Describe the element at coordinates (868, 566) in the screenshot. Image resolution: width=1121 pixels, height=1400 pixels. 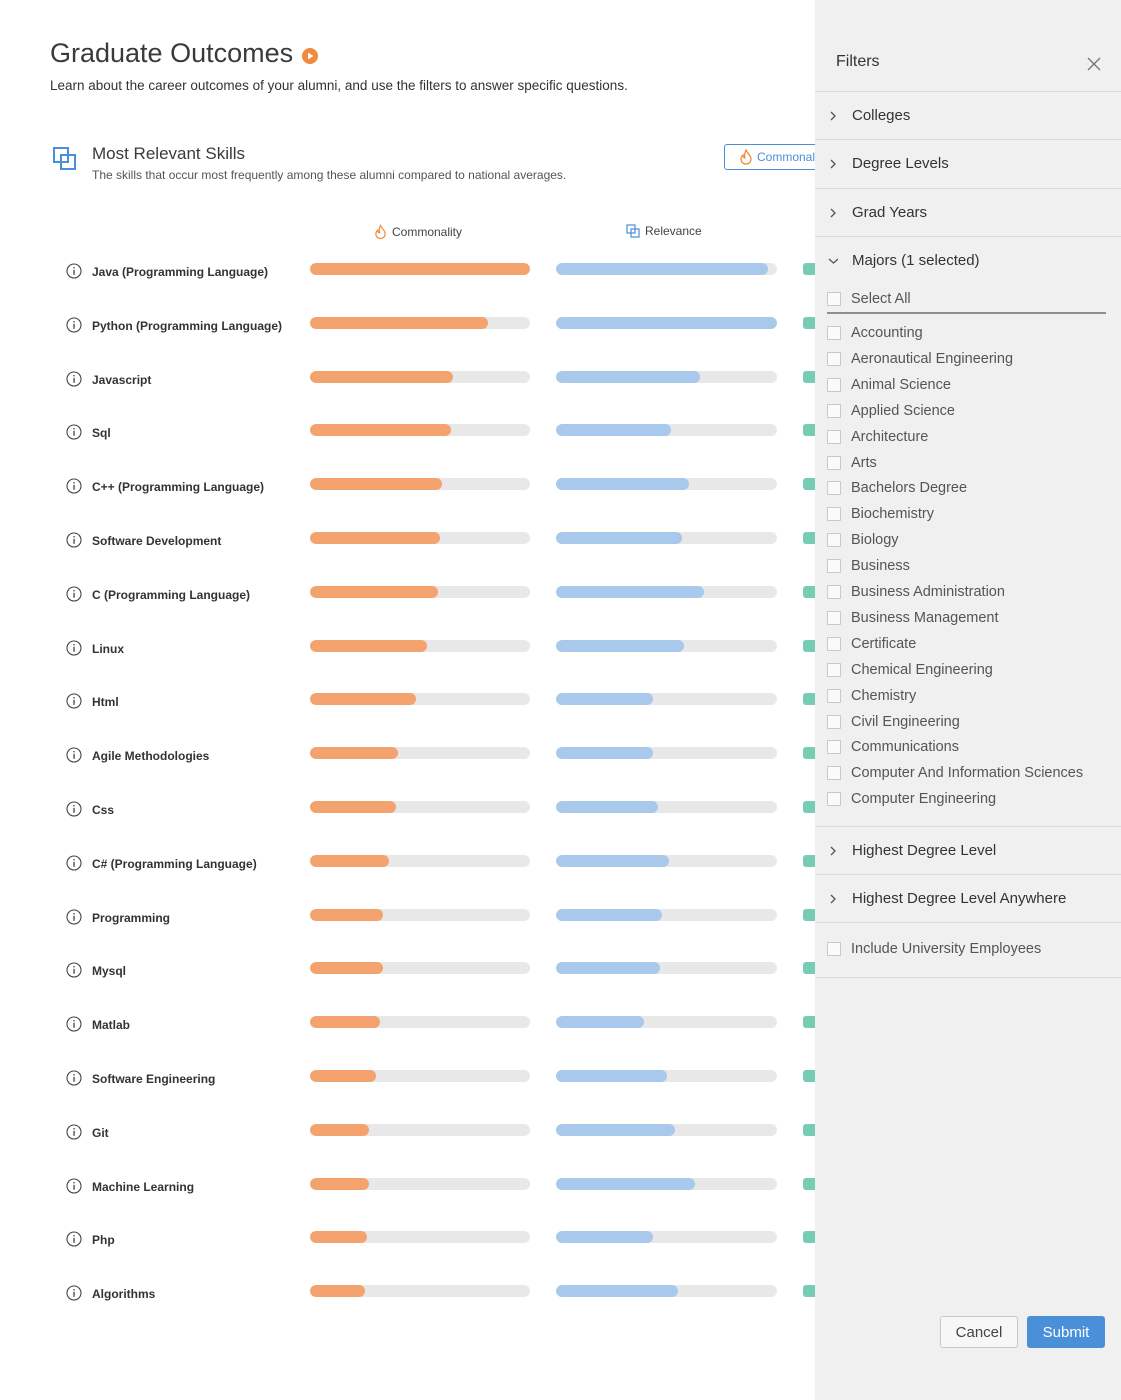
I see `major-checkbox: Business` at that location.